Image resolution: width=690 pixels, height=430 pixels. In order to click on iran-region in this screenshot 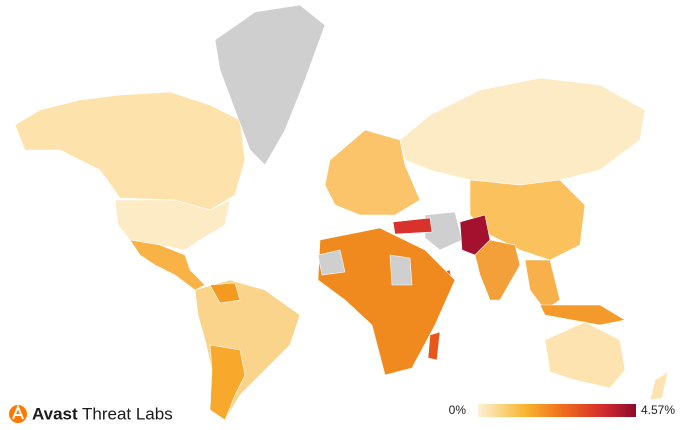, I will do `click(443, 231)`.